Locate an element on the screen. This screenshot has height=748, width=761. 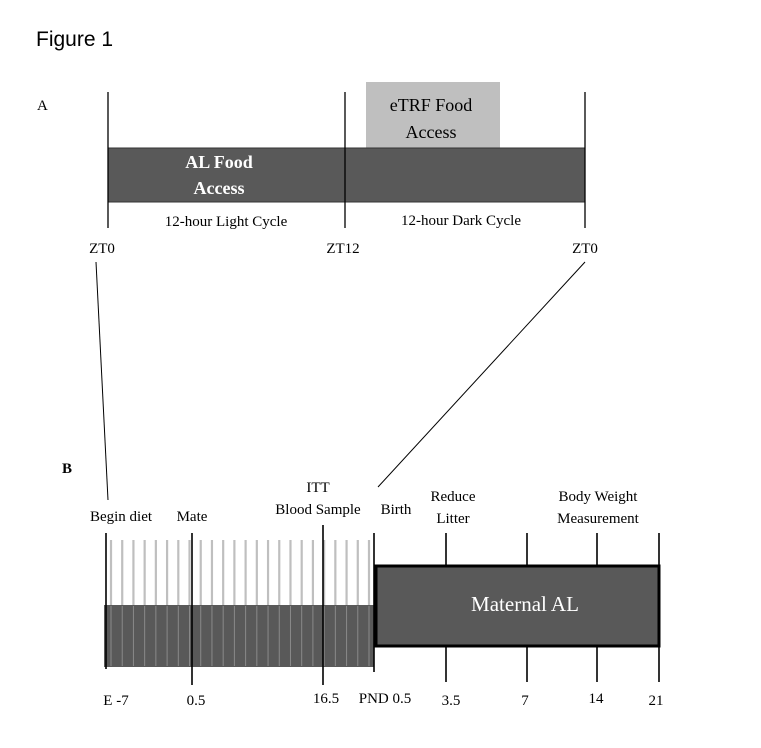
tick-label-16-5: 16.5 is located at coordinates (326, 699).